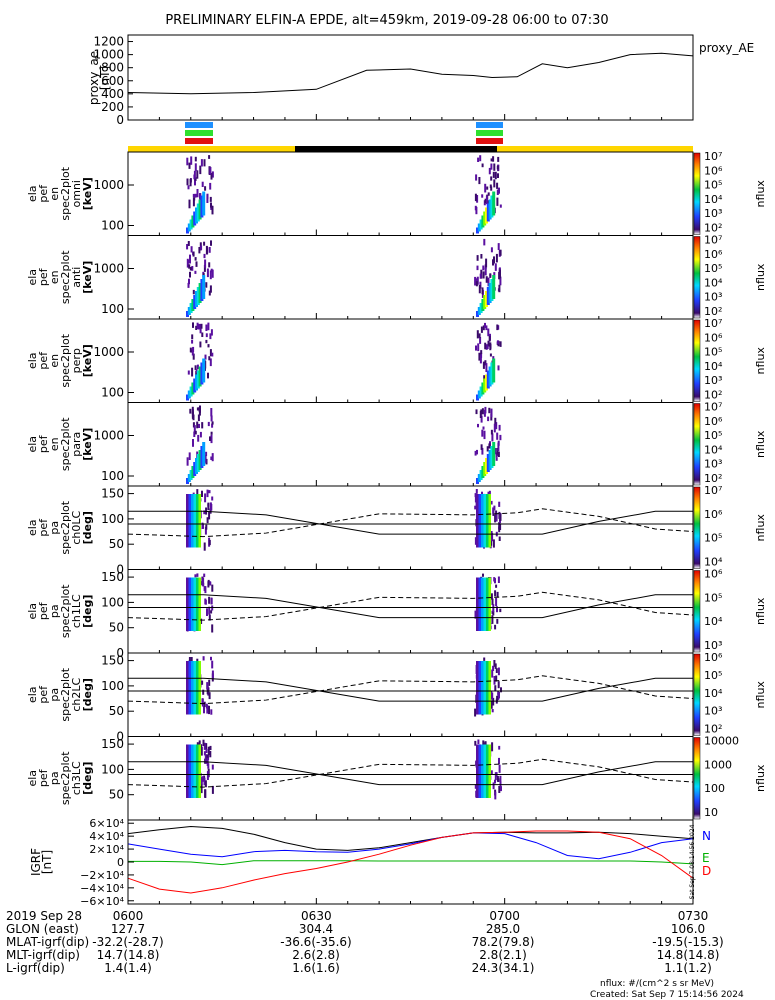 The width and height of the screenshot is (775, 1000). I want to click on colorbar-tick-label: 10⁴, so click(713, 282).